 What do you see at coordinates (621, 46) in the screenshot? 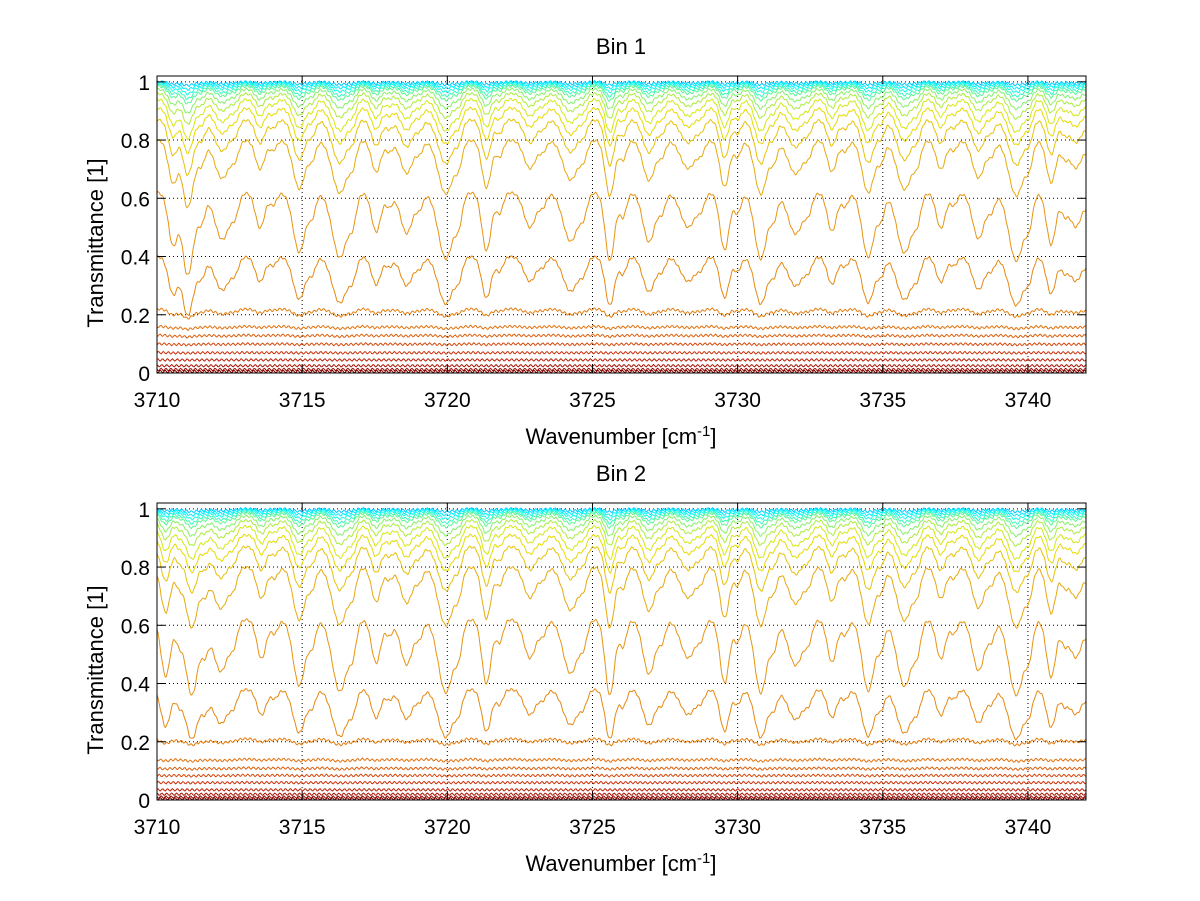
I see `subplot-title: Bin 1` at bounding box center [621, 46].